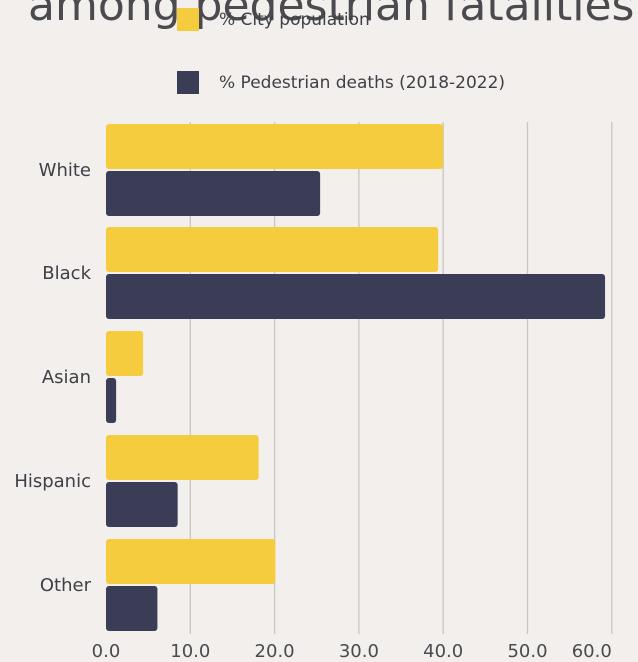 The width and height of the screenshot is (638, 662). What do you see at coordinates (443, 651) in the screenshot?
I see `x-tick-label: 40.0` at bounding box center [443, 651].